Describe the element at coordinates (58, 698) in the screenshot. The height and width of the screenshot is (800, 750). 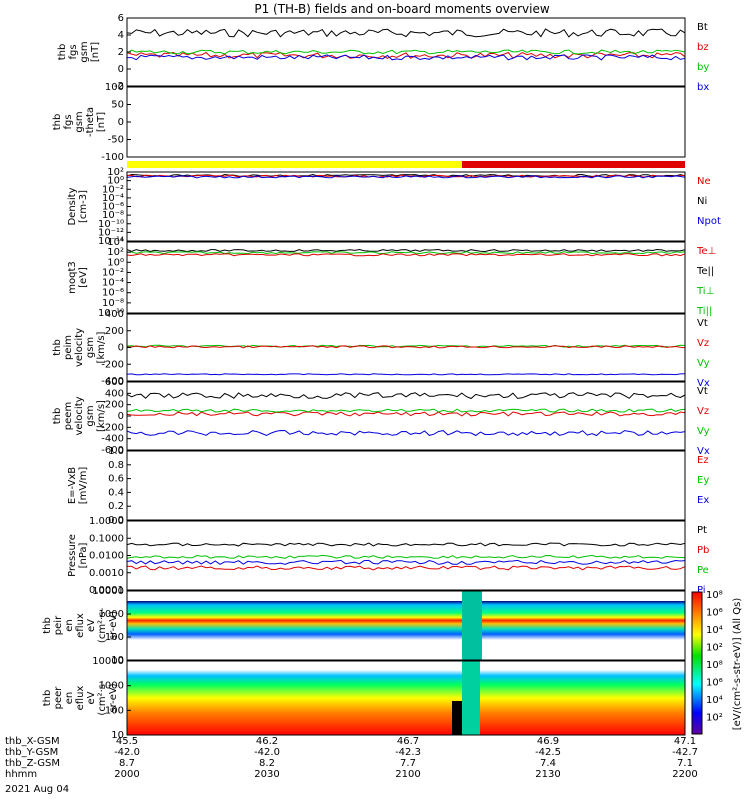
I see `y-axis-label-line: peer` at that location.